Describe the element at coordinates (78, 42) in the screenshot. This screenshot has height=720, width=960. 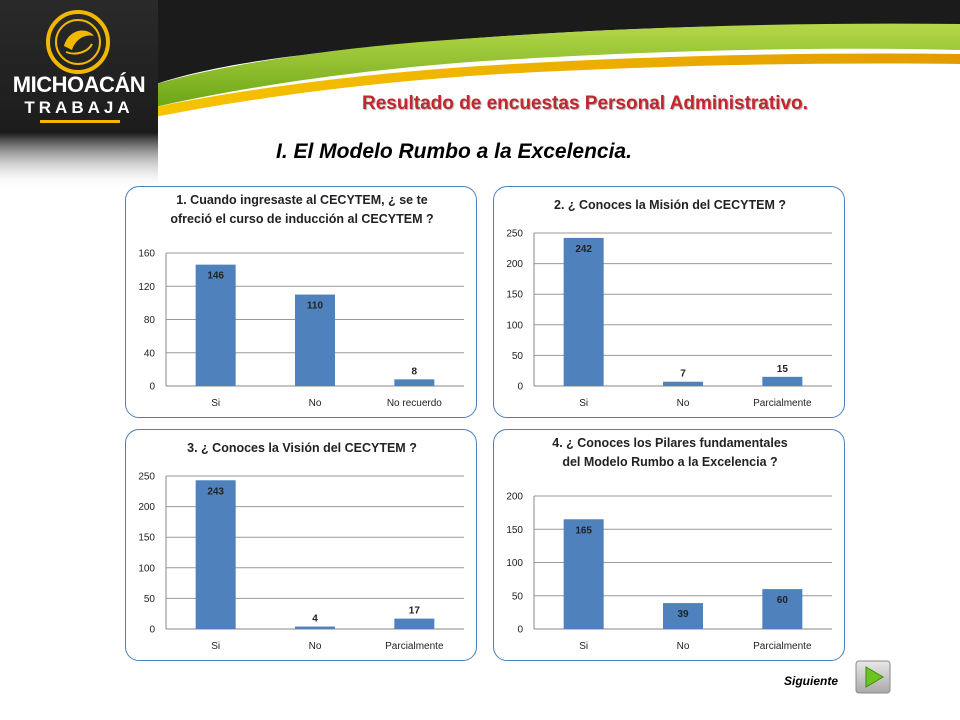
I see `logo-emblem-icon` at that location.